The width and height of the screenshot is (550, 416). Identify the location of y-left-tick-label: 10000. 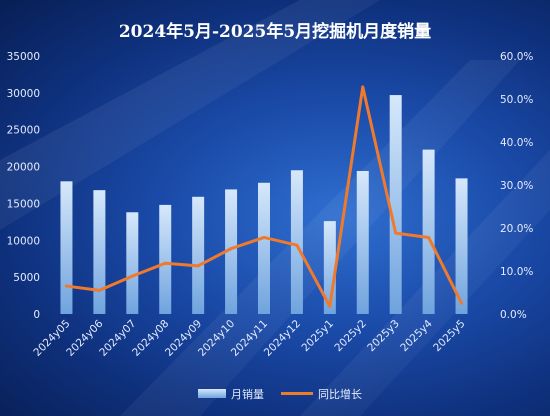
(23, 241).